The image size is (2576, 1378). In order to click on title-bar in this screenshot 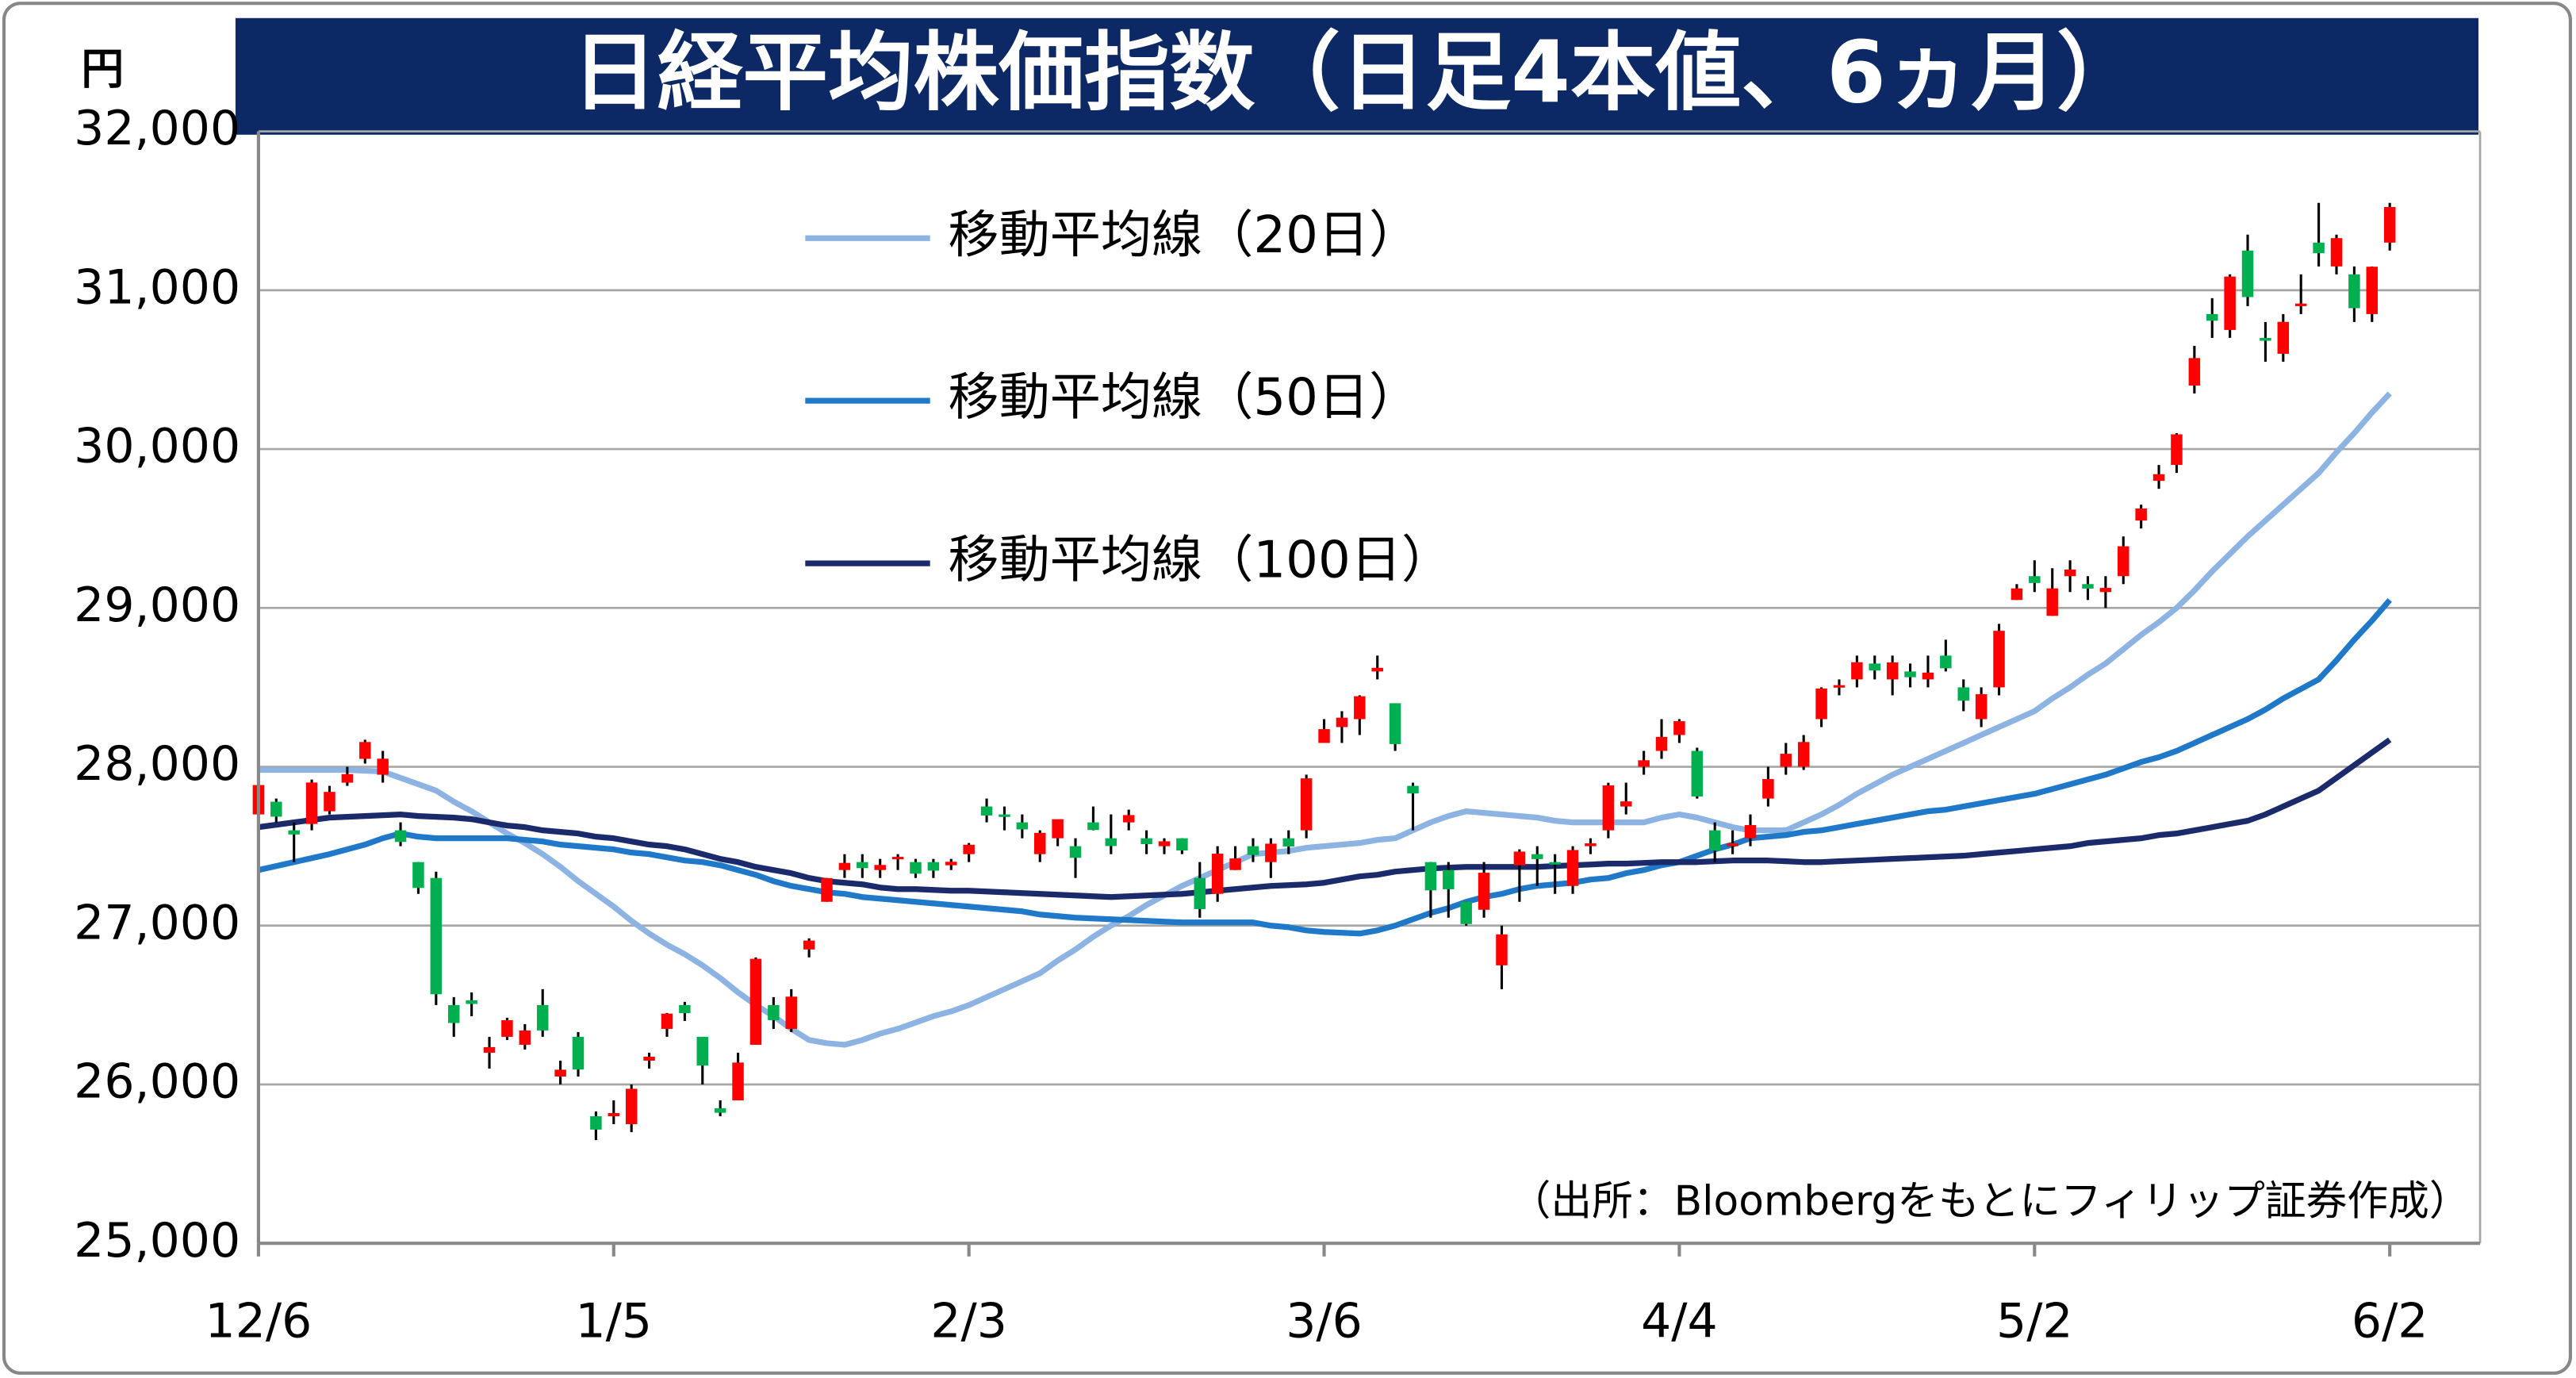, I will do `click(1357, 76)`.